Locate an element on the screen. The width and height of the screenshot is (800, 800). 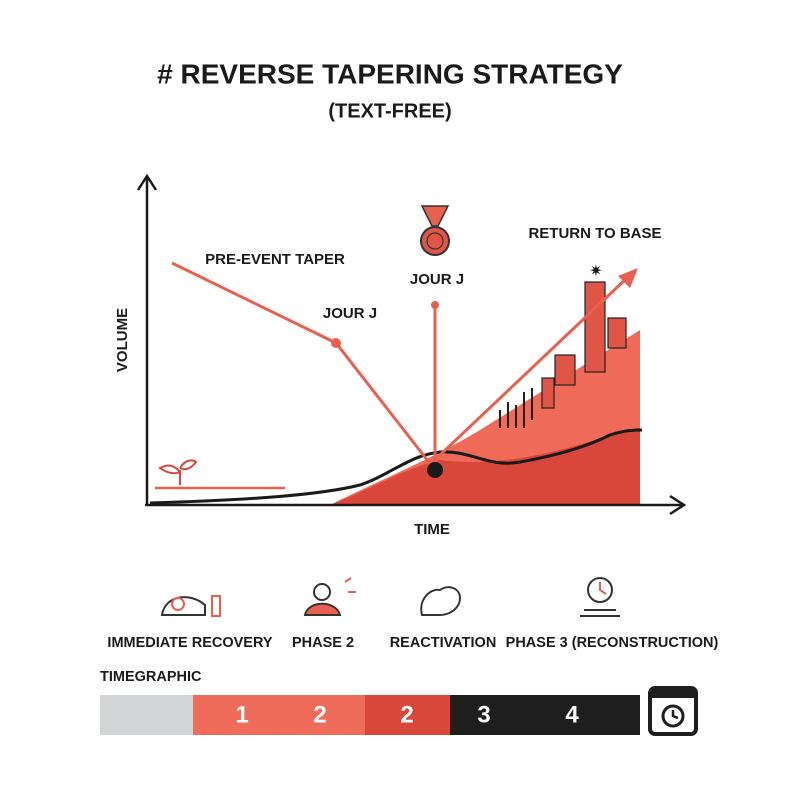
subtitle: (TEXT-FREE) is located at coordinates (389, 111).